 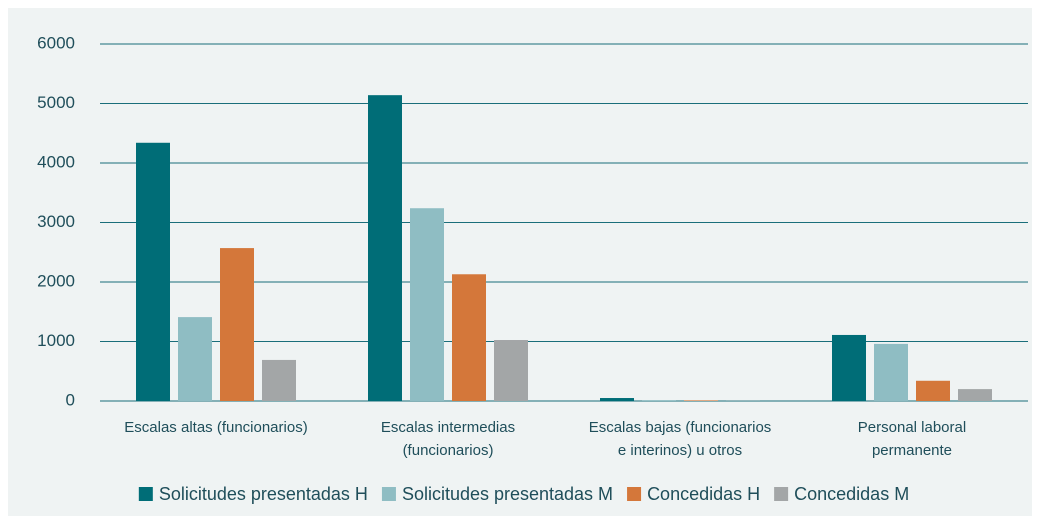 I want to click on y-tick-label: 0, so click(x=70, y=399).